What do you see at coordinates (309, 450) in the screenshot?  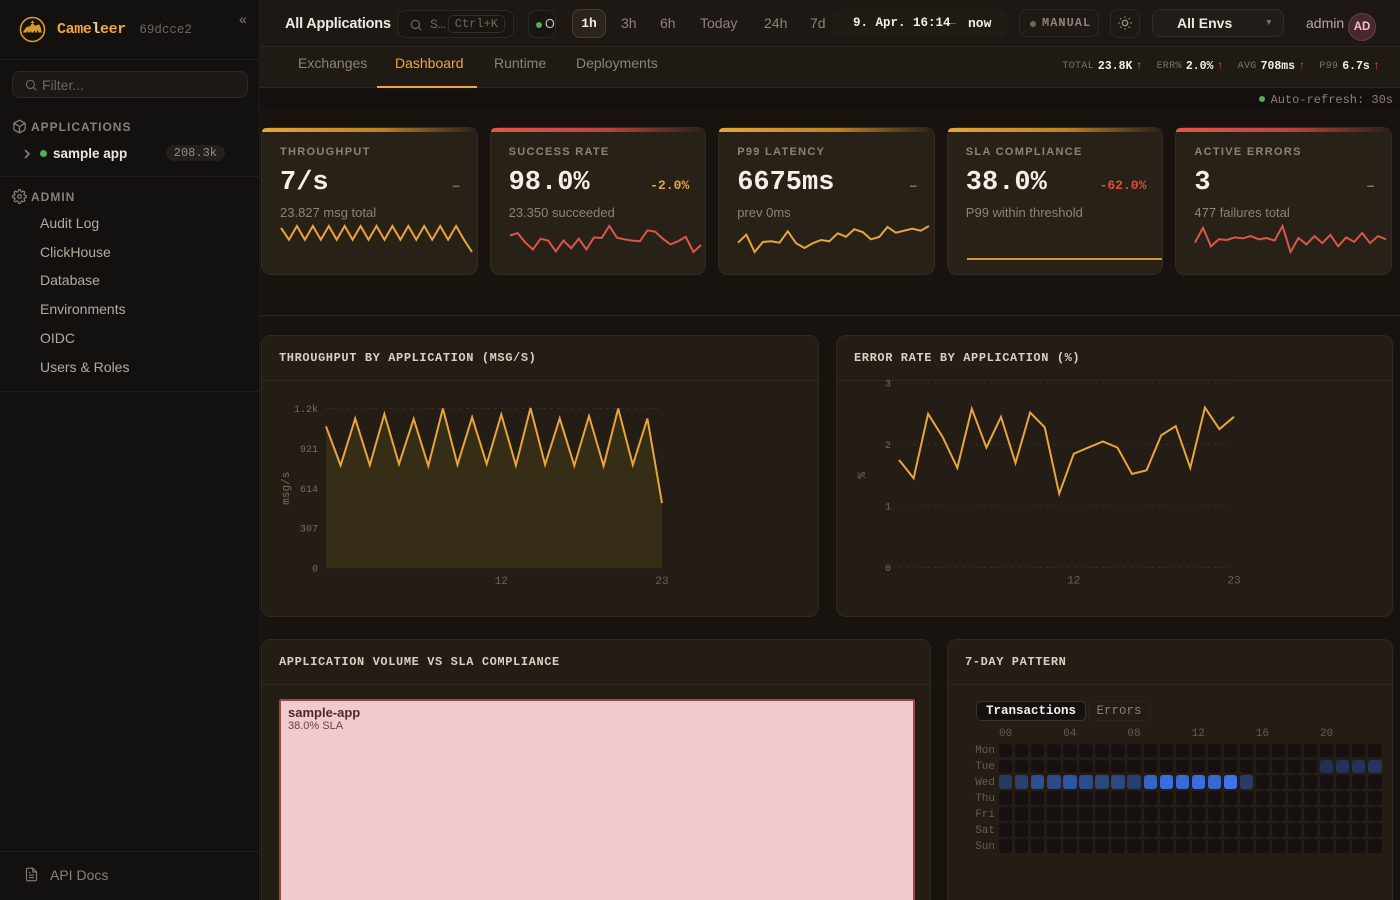 I see `svg-text: 921` at bounding box center [309, 450].